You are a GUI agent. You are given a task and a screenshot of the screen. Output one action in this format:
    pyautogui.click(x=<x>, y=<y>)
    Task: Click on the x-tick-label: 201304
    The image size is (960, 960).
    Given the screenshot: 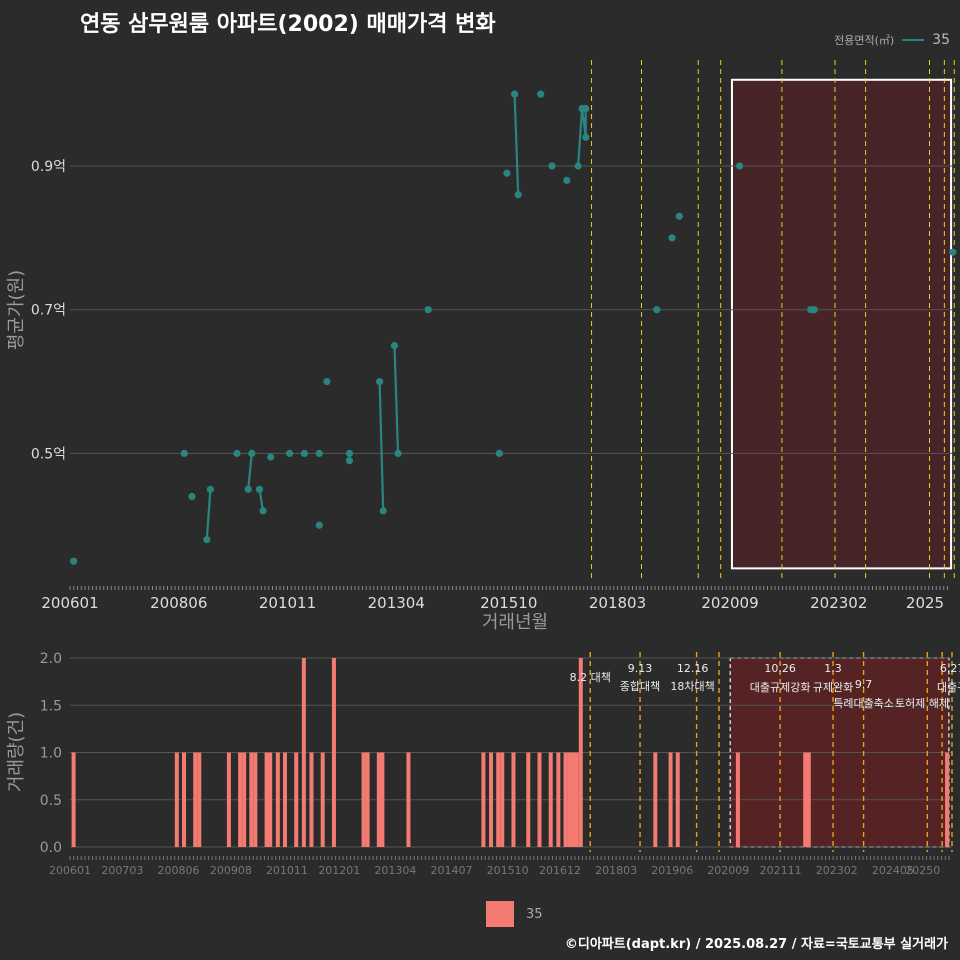 What is the action you would take?
    pyautogui.click(x=396, y=603)
    